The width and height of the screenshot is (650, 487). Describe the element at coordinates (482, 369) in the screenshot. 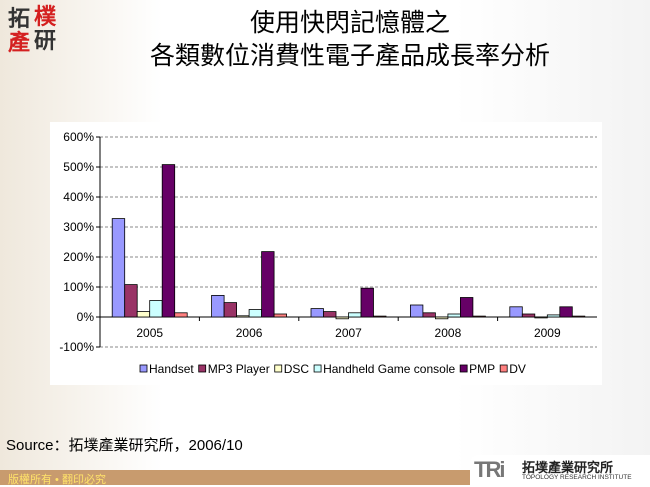

I see `legend-label: PMP` at that location.